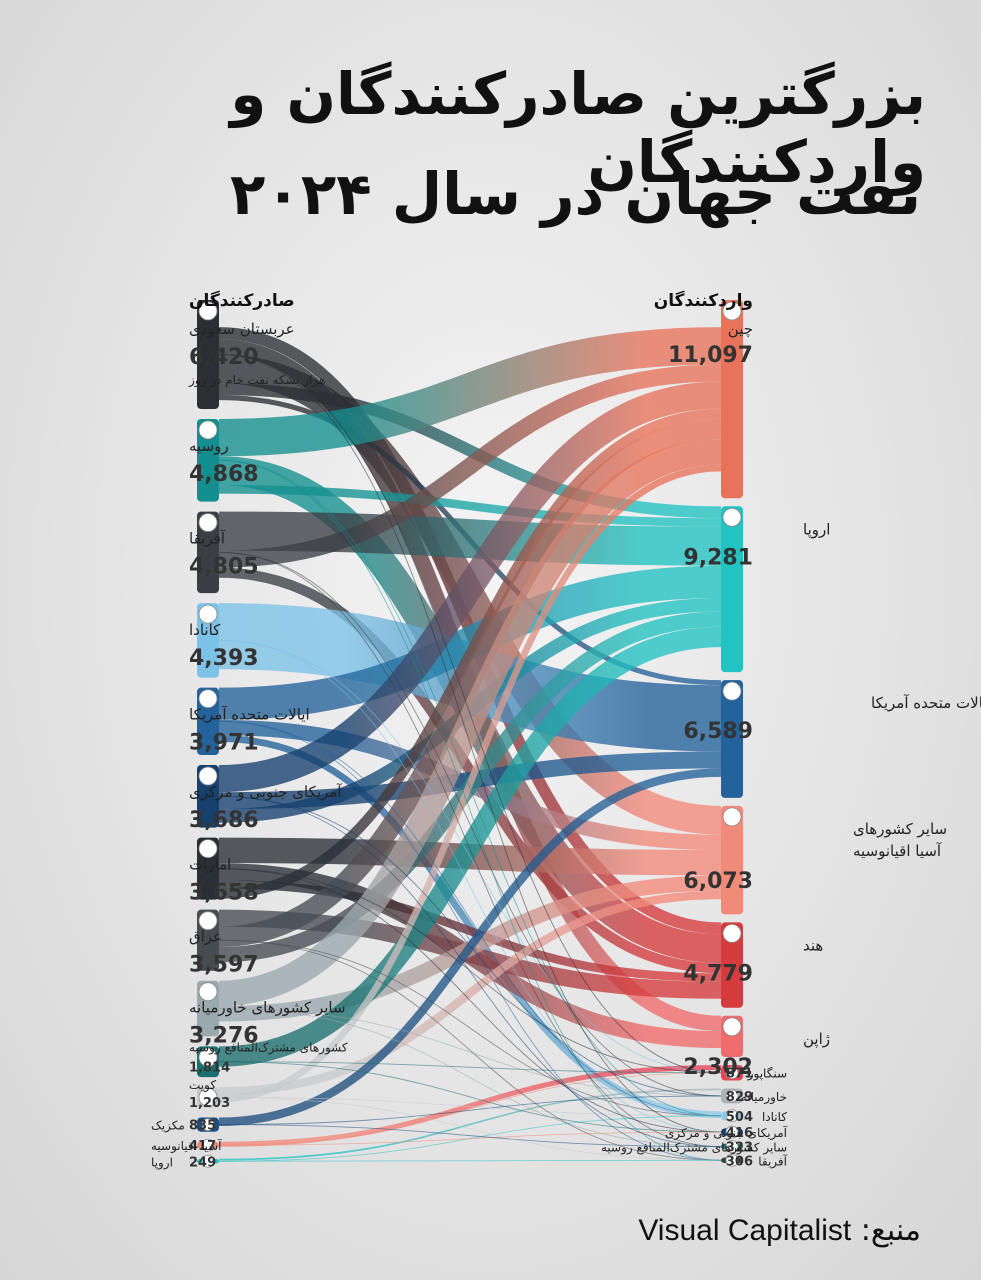 The height and width of the screenshot is (1280, 981). What do you see at coordinates (739, 1097) in the screenshot?
I see `importer-value: 829` at bounding box center [739, 1097].